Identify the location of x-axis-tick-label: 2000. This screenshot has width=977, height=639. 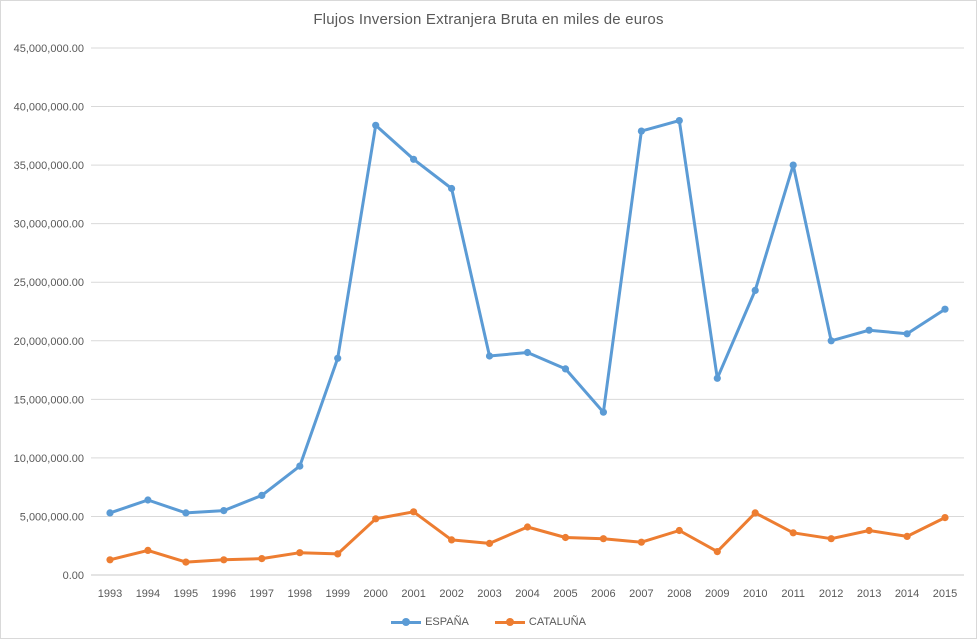
(375, 594).